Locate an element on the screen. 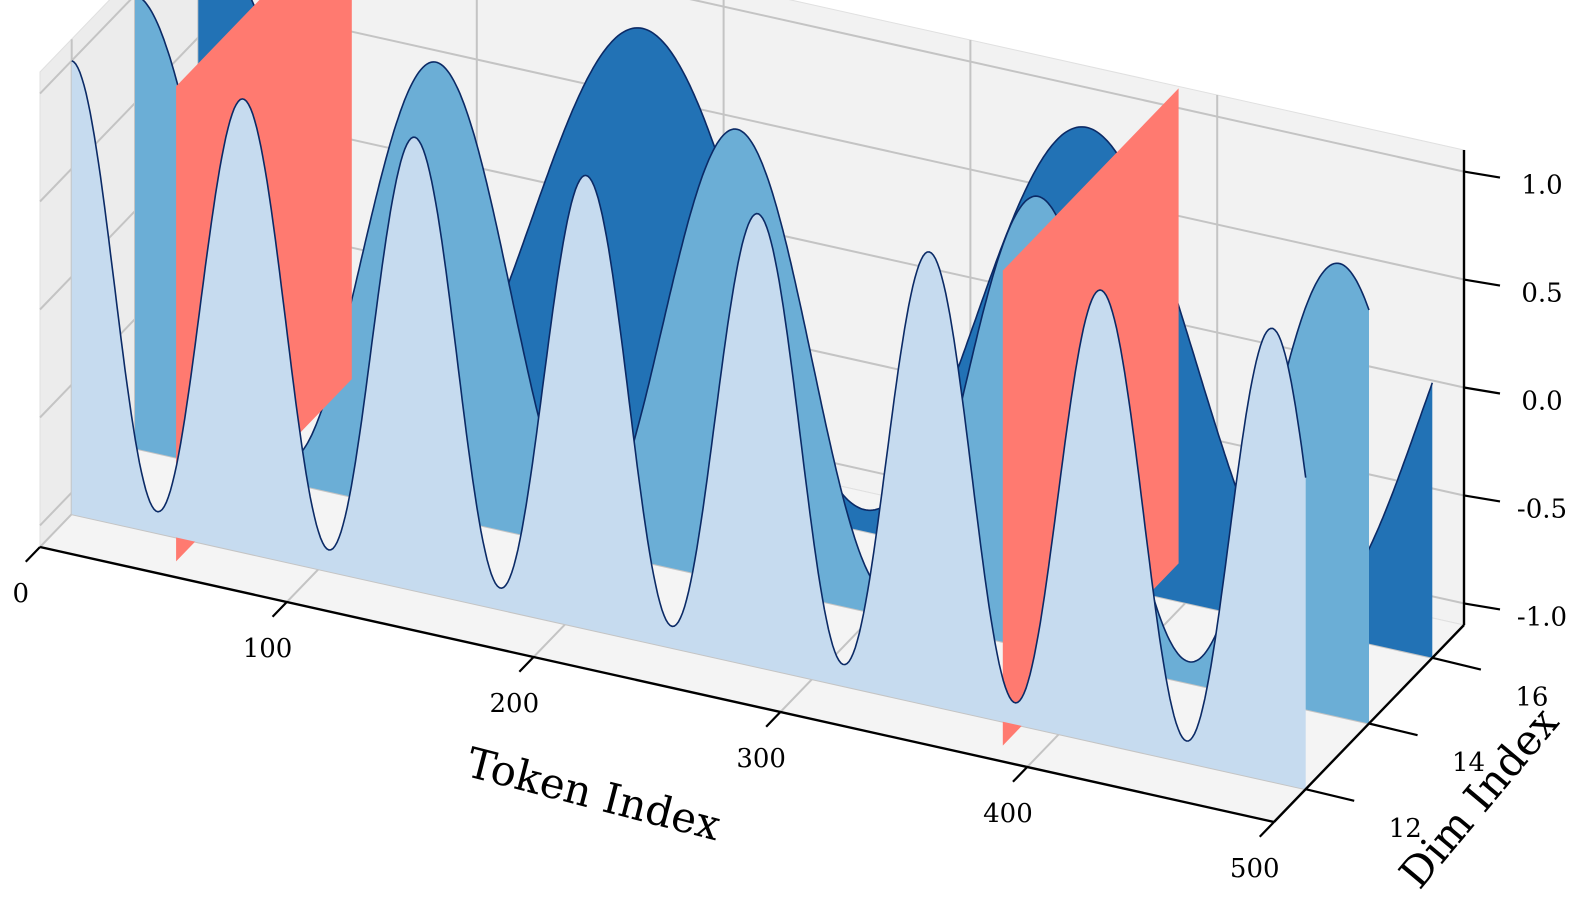 Image resolution: width=1579 pixels, height=911 pixels. x-axis-label: Token Index is located at coordinates (594, 794).